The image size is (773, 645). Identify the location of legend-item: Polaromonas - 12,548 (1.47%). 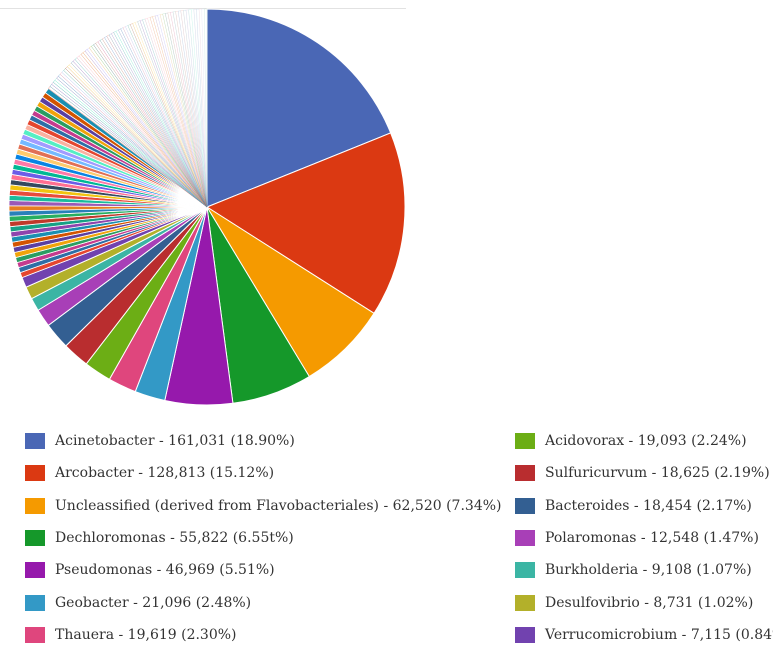
(637, 538).